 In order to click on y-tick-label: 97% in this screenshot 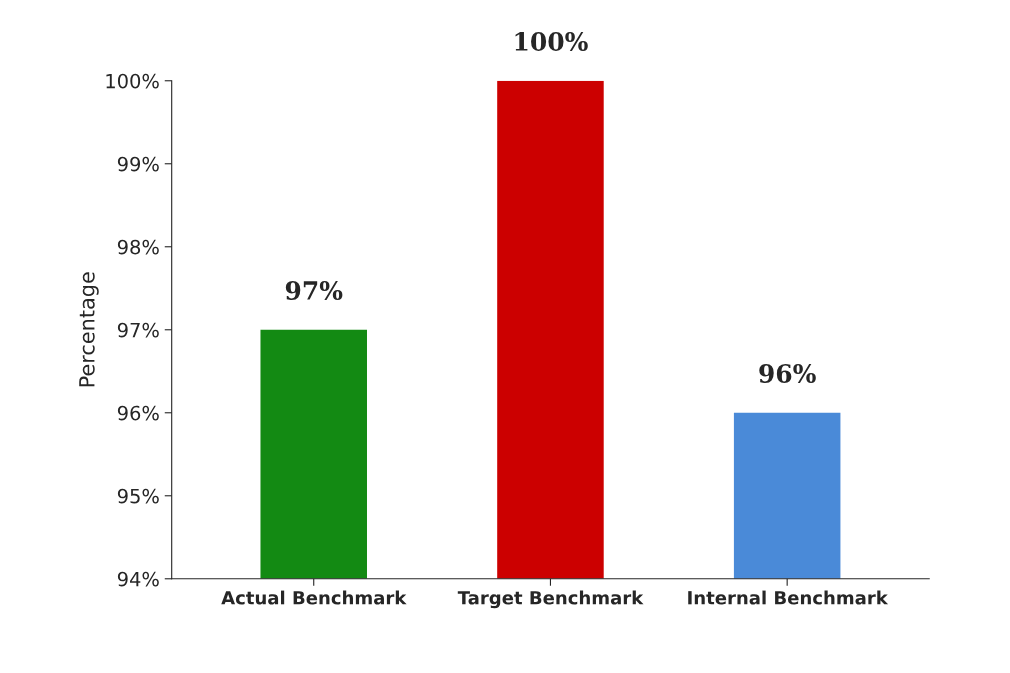, I will do `click(138, 330)`.